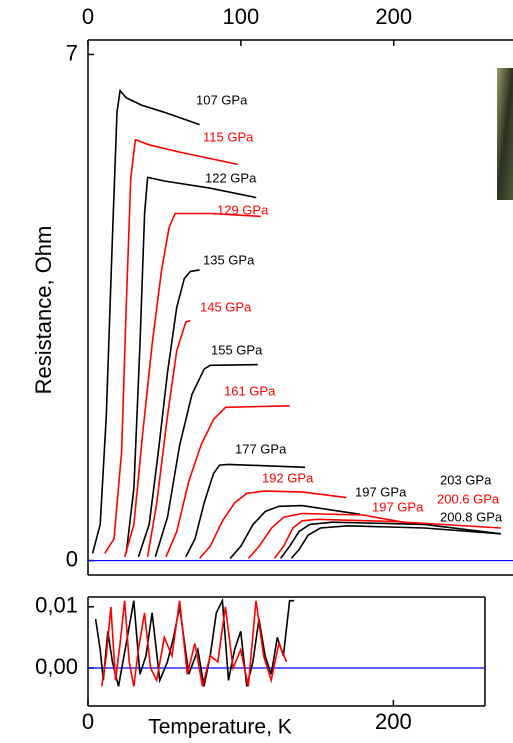  Describe the element at coordinates (228, 136) in the screenshot. I see `series-label: 115 GPa` at that location.